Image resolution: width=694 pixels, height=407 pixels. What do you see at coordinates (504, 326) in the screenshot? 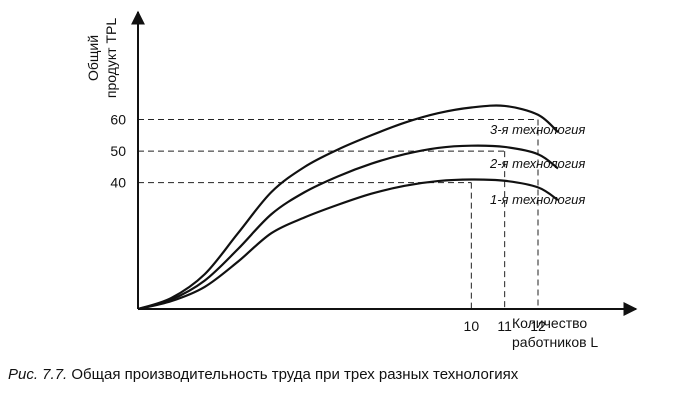
I see `x-tick-label: 11` at bounding box center [504, 326].